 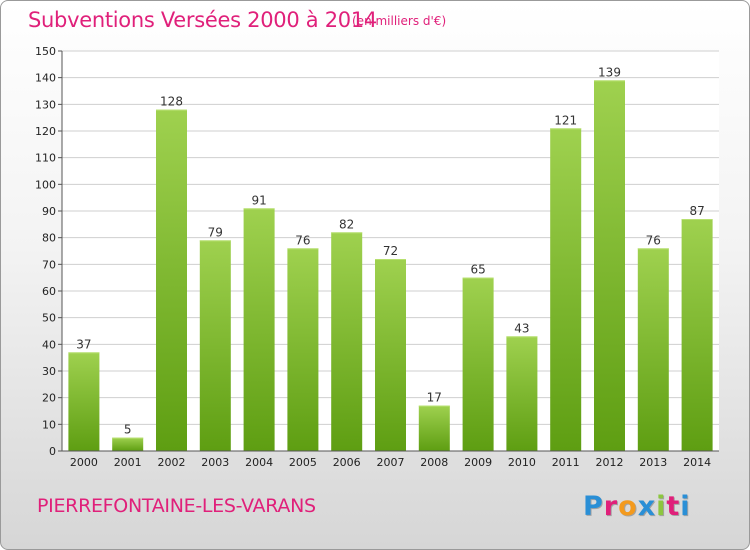 I want to click on bar-value-label: 121, so click(x=565, y=120).